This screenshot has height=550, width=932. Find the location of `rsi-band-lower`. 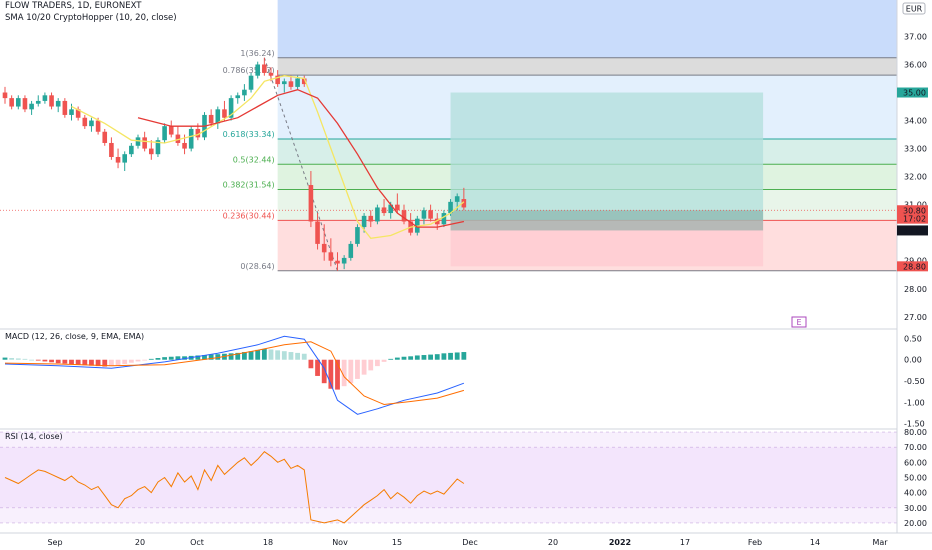

rsi-band-lower is located at coordinates (448, 515).